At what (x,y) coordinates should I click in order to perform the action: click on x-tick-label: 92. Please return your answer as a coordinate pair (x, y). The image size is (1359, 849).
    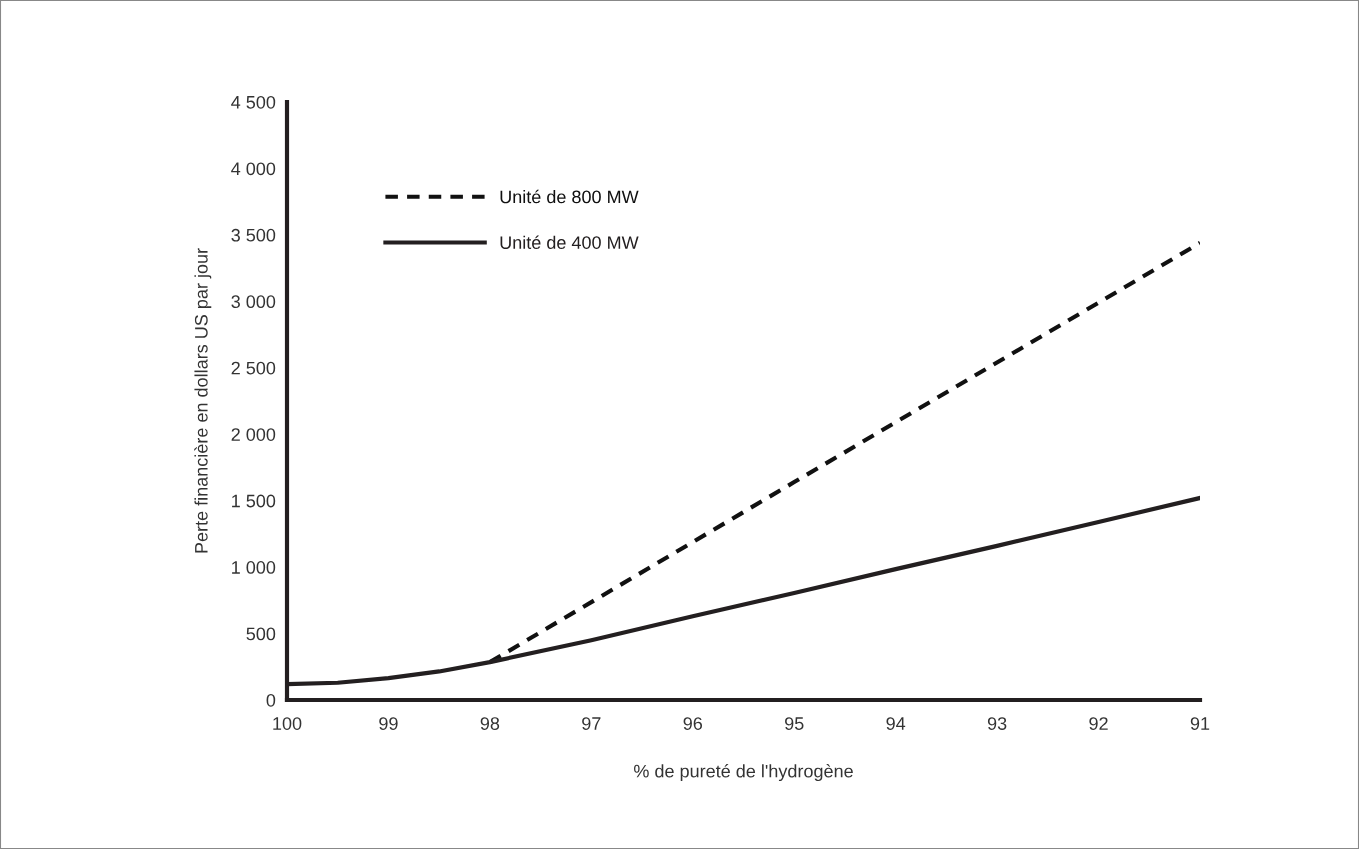
    Looking at the image, I should click on (1098, 723).